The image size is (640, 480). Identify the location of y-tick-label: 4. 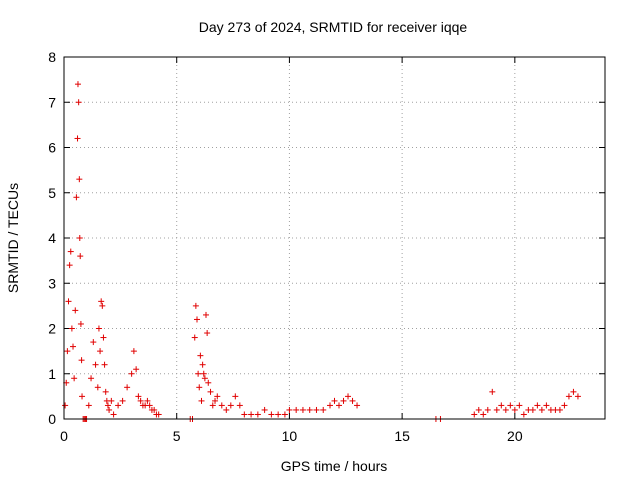
(52, 238).